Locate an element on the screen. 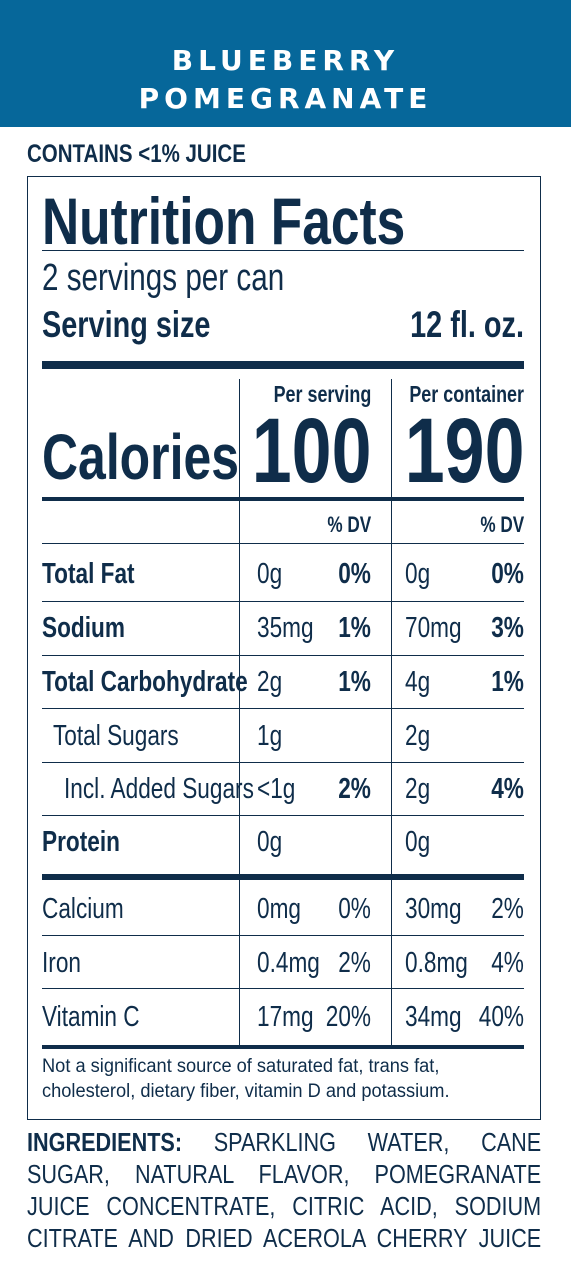 The height and width of the screenshot is (1271, 571). total-fat-container-dv: 0% is located at coordinates (507, 574).